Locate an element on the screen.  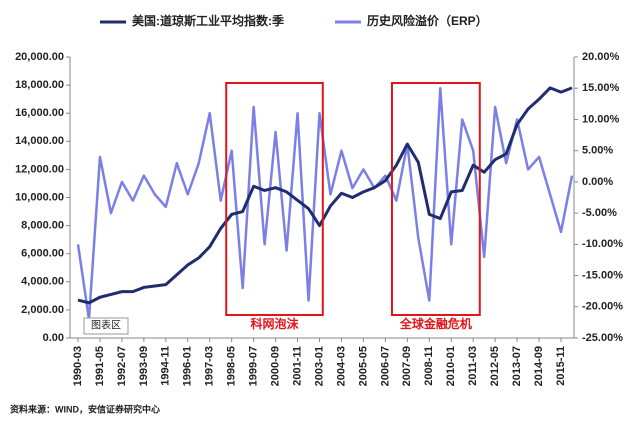
x-tick-label: 2001-11 is located at coordinates (297, 366).